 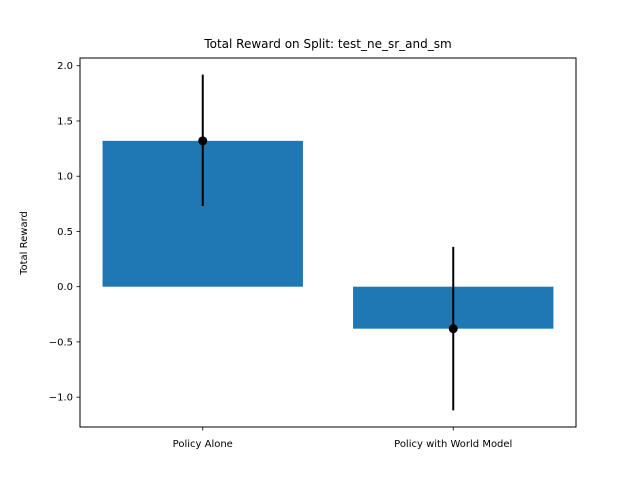 What do you see at coordinates (327, 44) in the screenshot?
I see `chart-title: Total Reward on Split: test_ne_sr_and_sm` at bounding box center [327, 44].